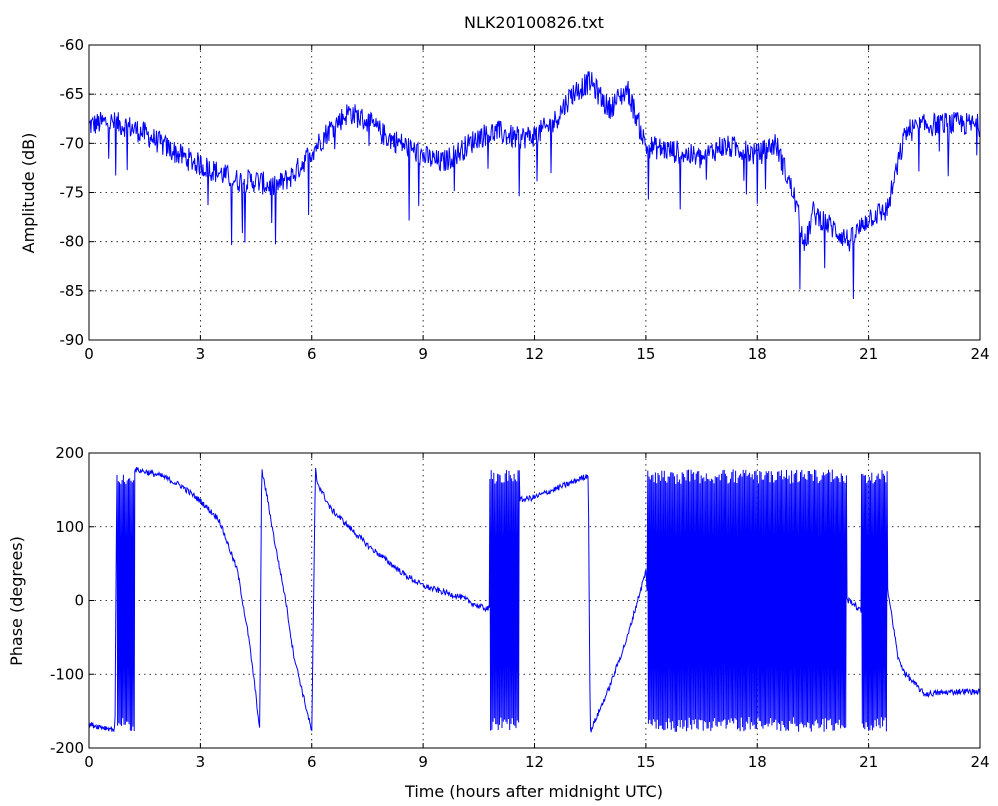 Image resolution: width=998 pixels, height=806 pixels. What do you see at coordinates (72, 94) in the screenshot?
I see `y-tick-label: -65` at bounding box center [72, 94].